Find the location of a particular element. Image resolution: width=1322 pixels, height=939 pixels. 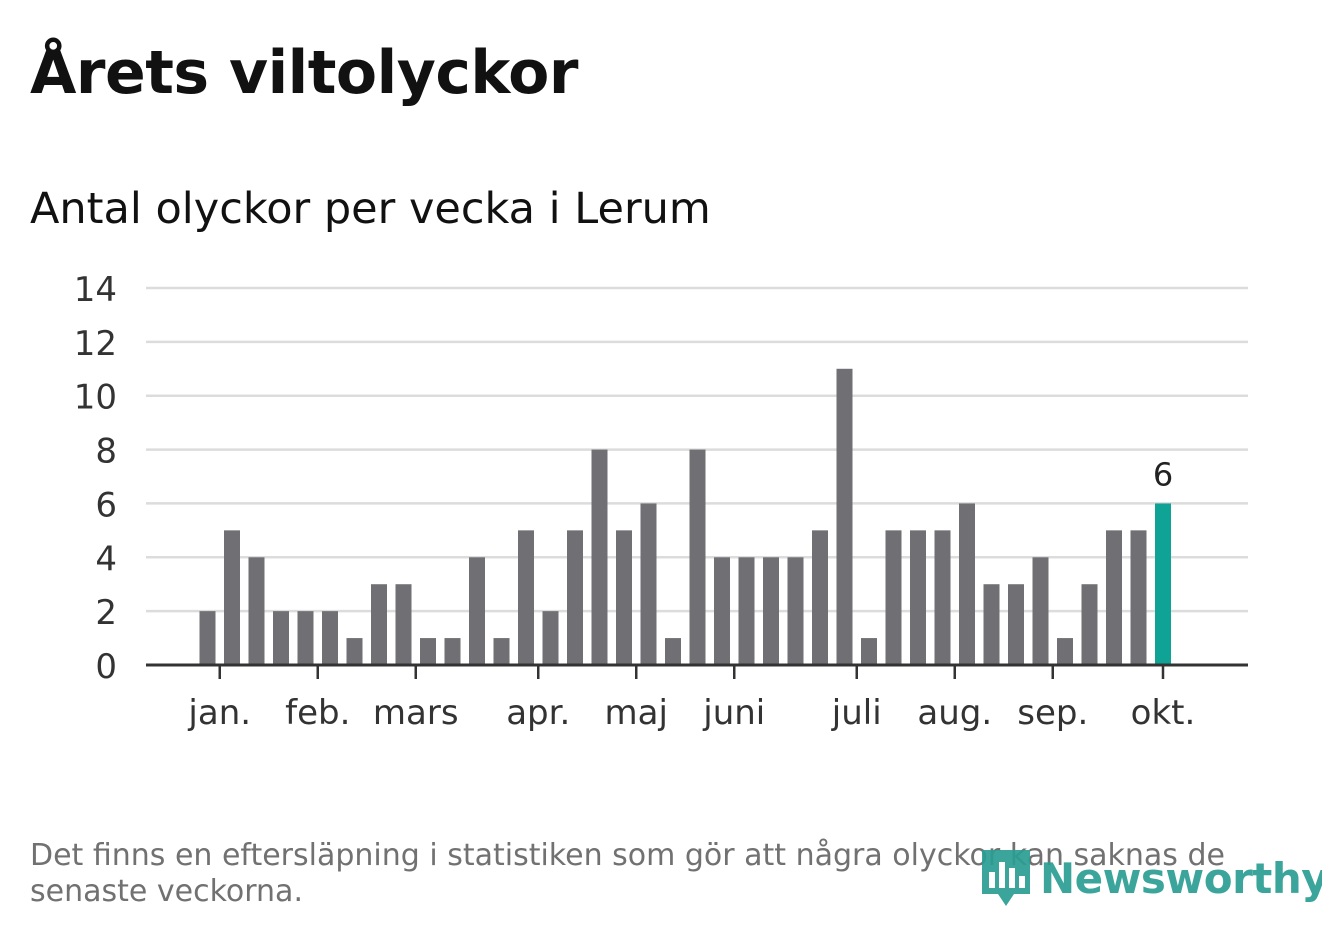

chart-subtitle: Antal olyckor per vecka i Lerum is located at coordinates (370, 209).